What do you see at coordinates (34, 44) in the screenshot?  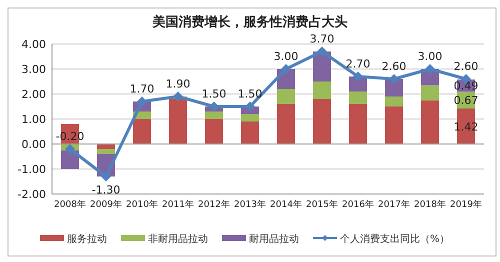 I see `text: 4.00` at bounding box center [34, 44].